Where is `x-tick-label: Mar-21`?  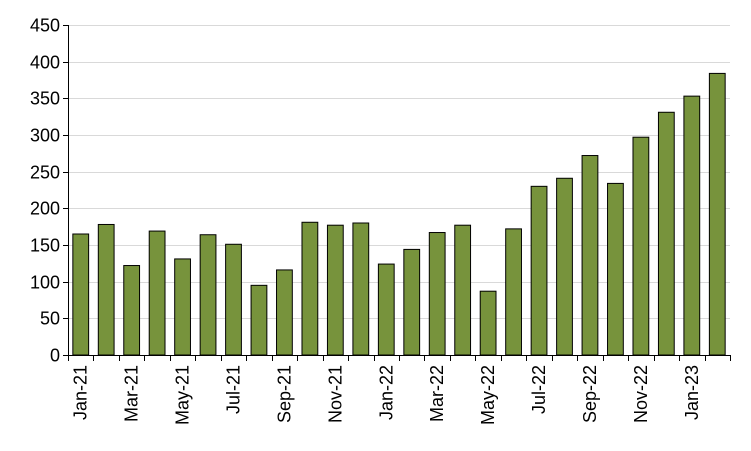 x-tick-label: Mar-21 is located at coordinates (132, 393).